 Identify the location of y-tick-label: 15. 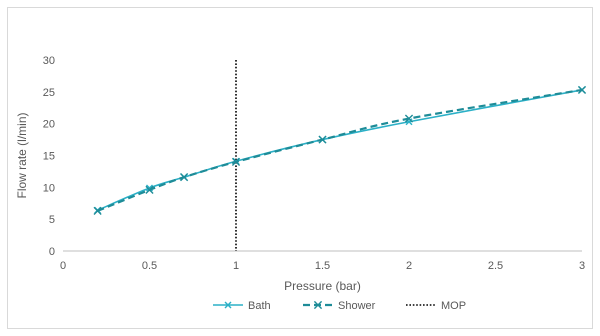
(49, 157).